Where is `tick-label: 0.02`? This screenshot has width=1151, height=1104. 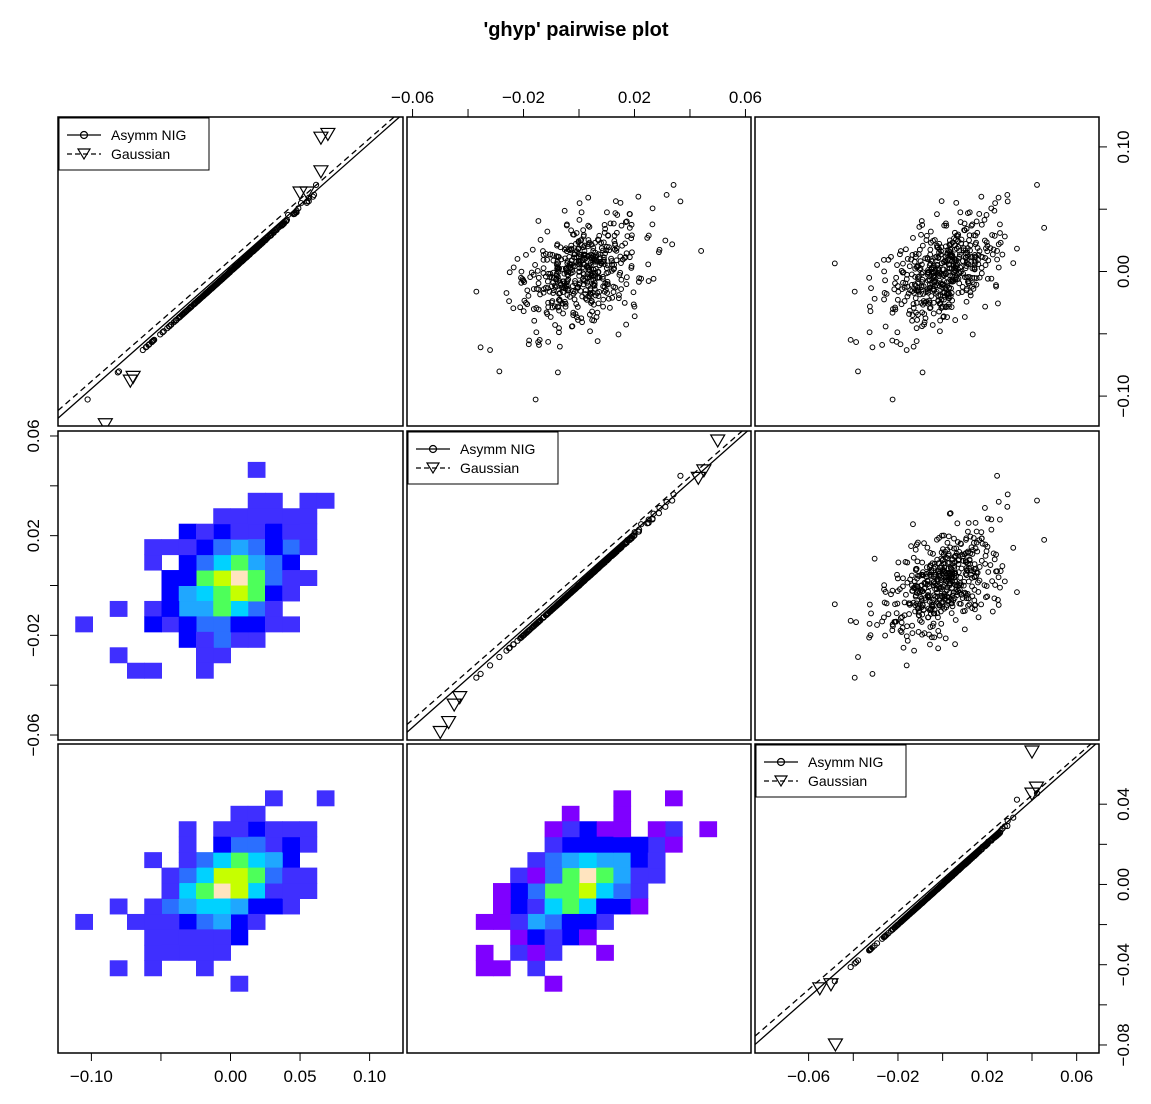
tick-label: 0.02 is located at coordinates (634, 97).